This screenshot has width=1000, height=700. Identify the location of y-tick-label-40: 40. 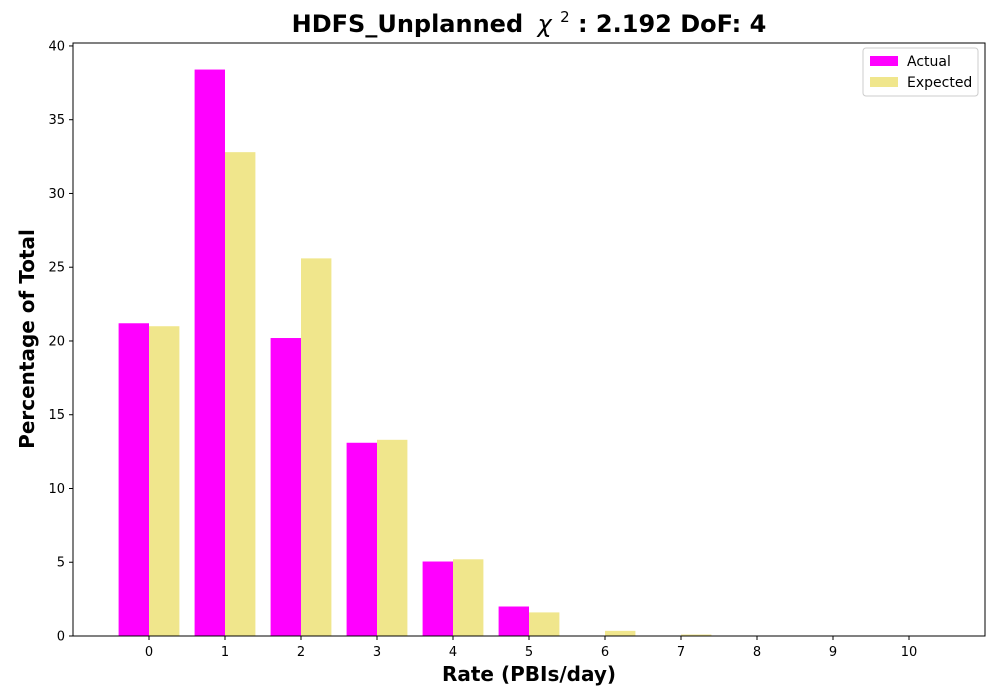
(56, 46).